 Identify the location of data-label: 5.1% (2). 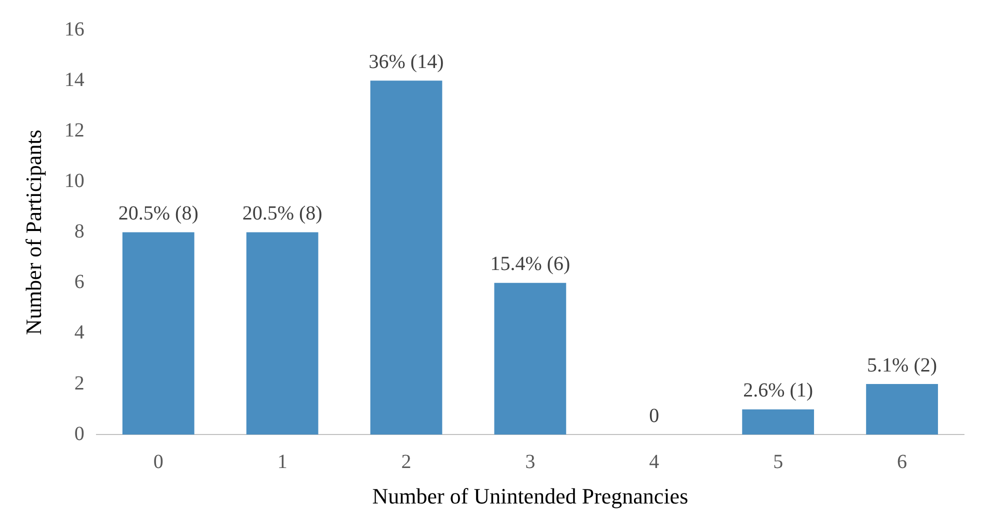
(902, 365).